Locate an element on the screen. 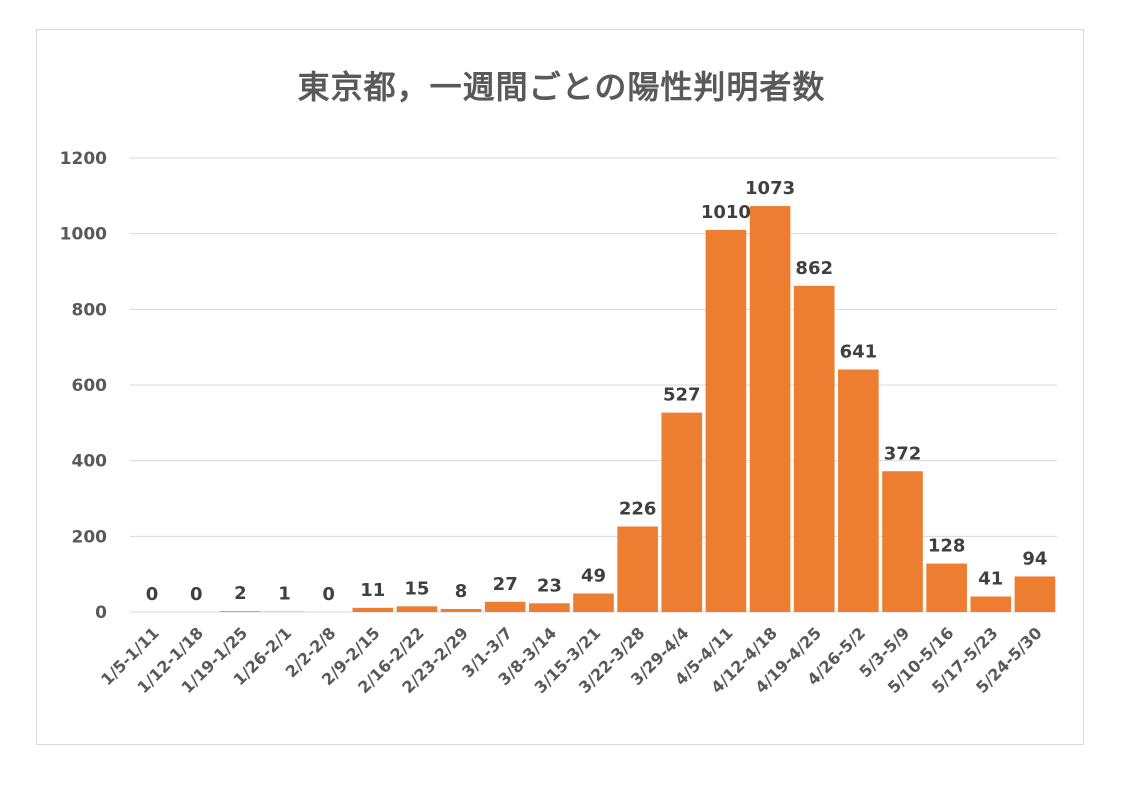  y-tick-label: 200 is located at coordinates (90, 537).